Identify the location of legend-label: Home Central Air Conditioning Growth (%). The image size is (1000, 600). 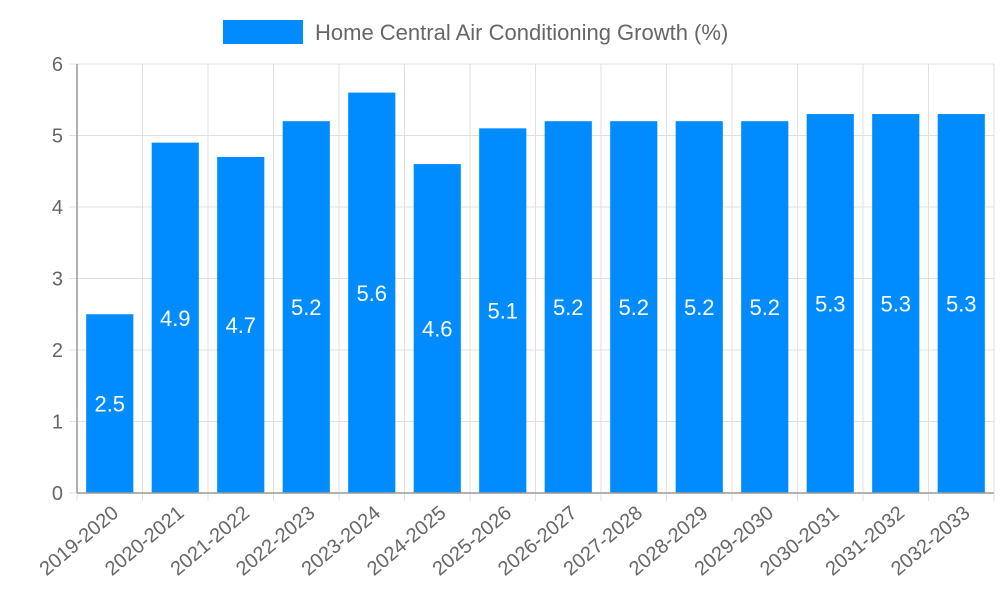
(521, 32).